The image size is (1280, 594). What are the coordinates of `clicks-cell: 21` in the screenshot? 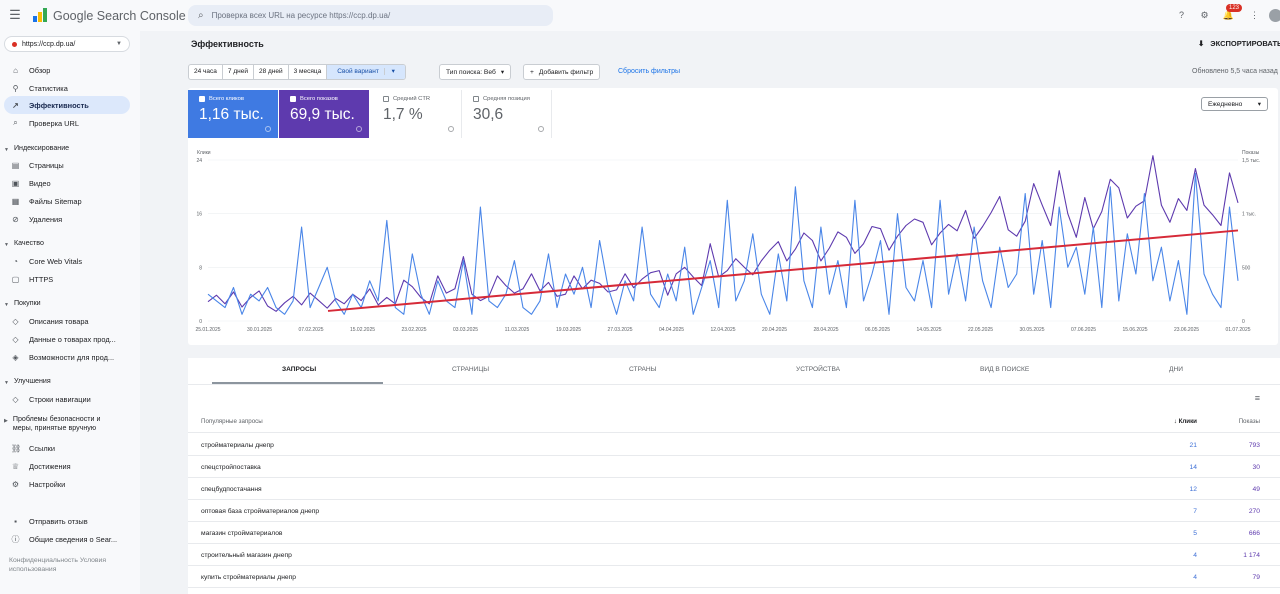 It's located at (1193, 445).